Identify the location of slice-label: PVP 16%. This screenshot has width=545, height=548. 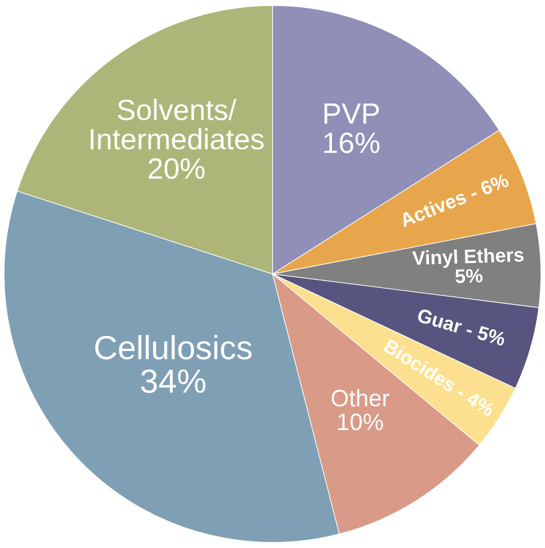
(352, 129).